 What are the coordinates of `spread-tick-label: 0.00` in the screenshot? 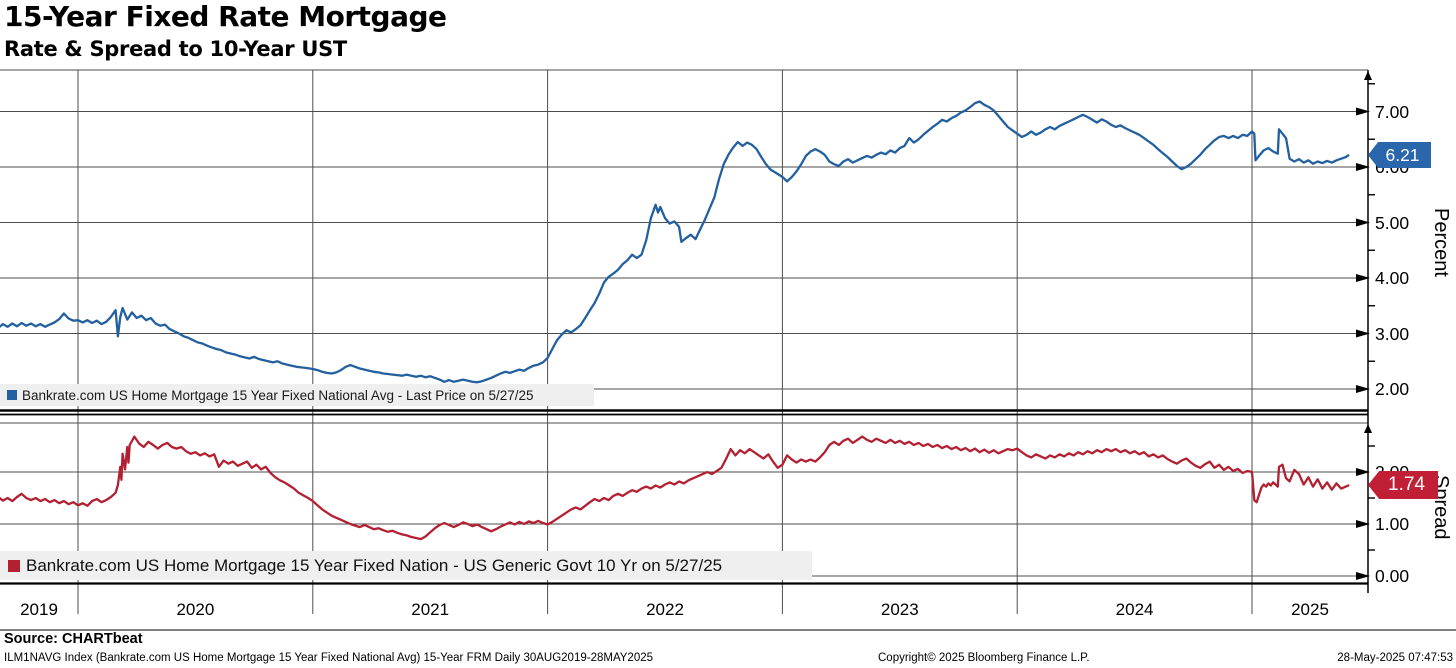 It's located at (1392, 576).